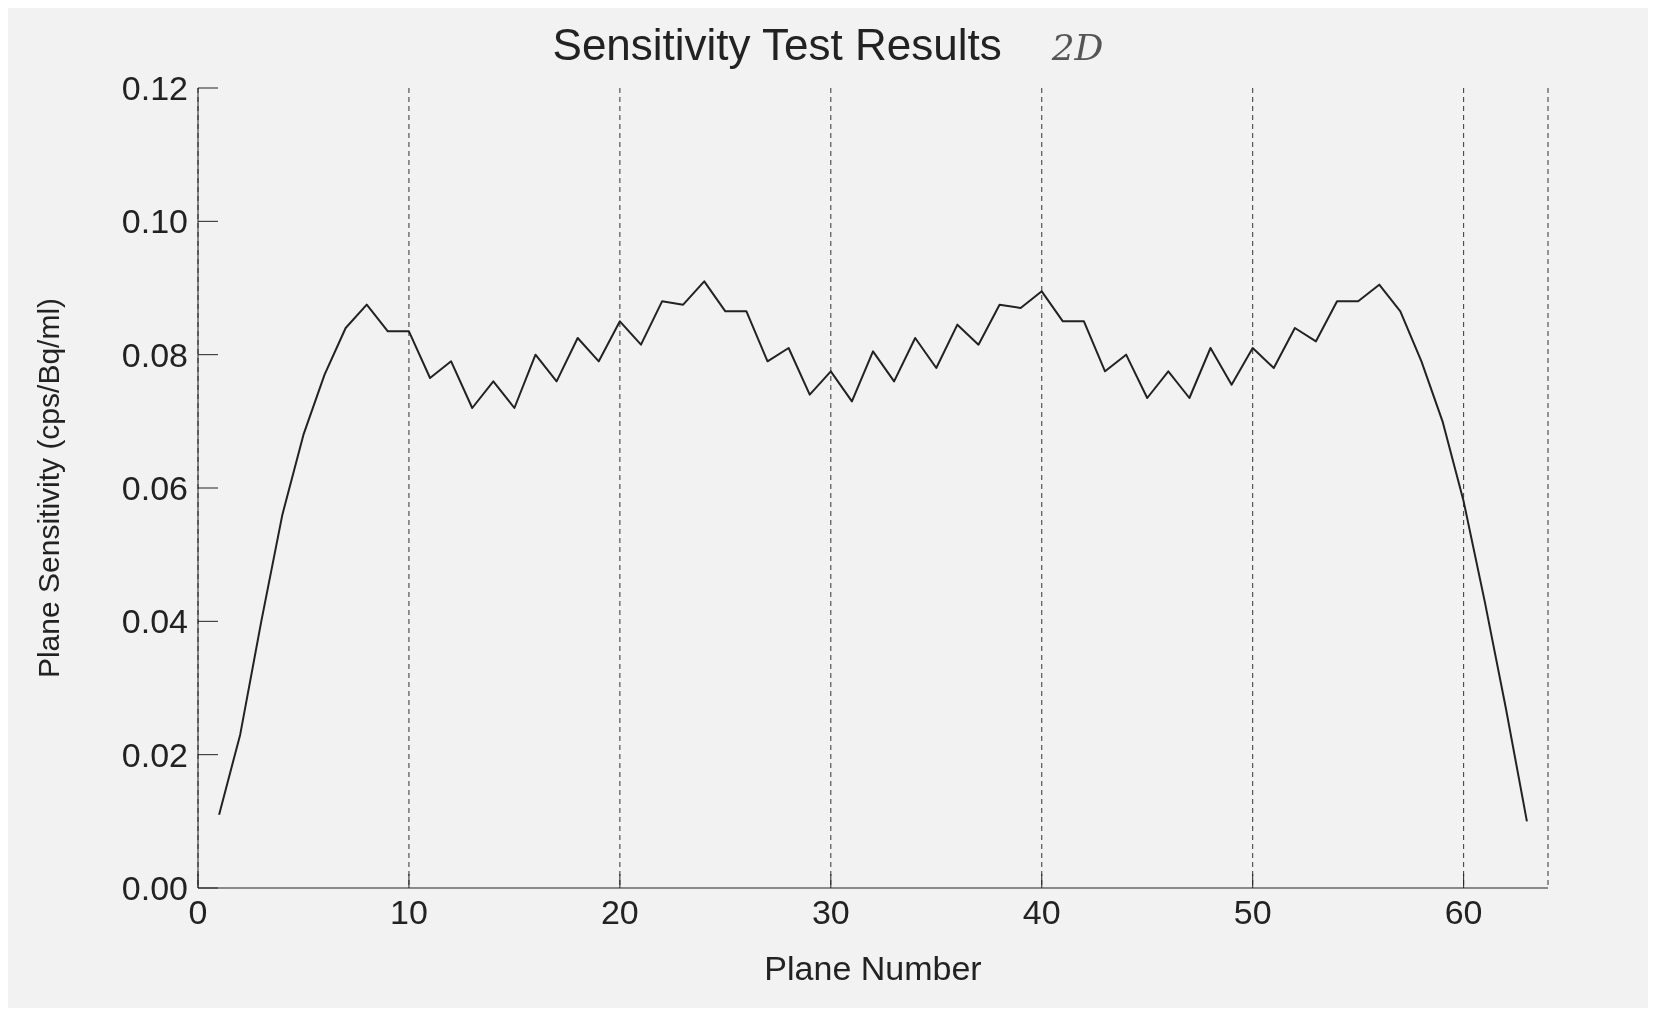  What do you see at coordinates (154, 221) in the screenshot?
I see `y-tick-label: 0.10` at bounding box center [154, 221].